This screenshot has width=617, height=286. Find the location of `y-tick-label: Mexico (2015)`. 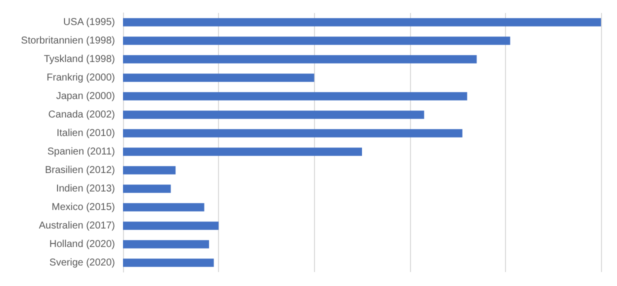

y-tick-label: Mexico (2015) is located at coordinates (83, 207).